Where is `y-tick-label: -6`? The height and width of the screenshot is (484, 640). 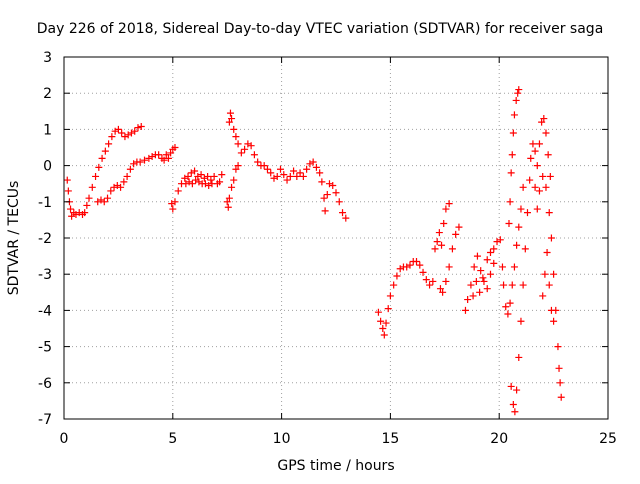 y-tick-label: -6 is located at coordinates (45, 384).